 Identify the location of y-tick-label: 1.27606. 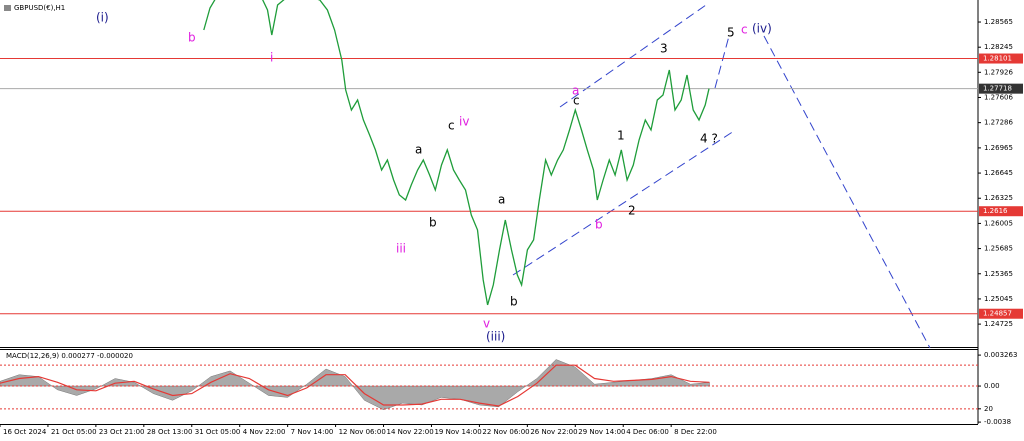
(998, 97).